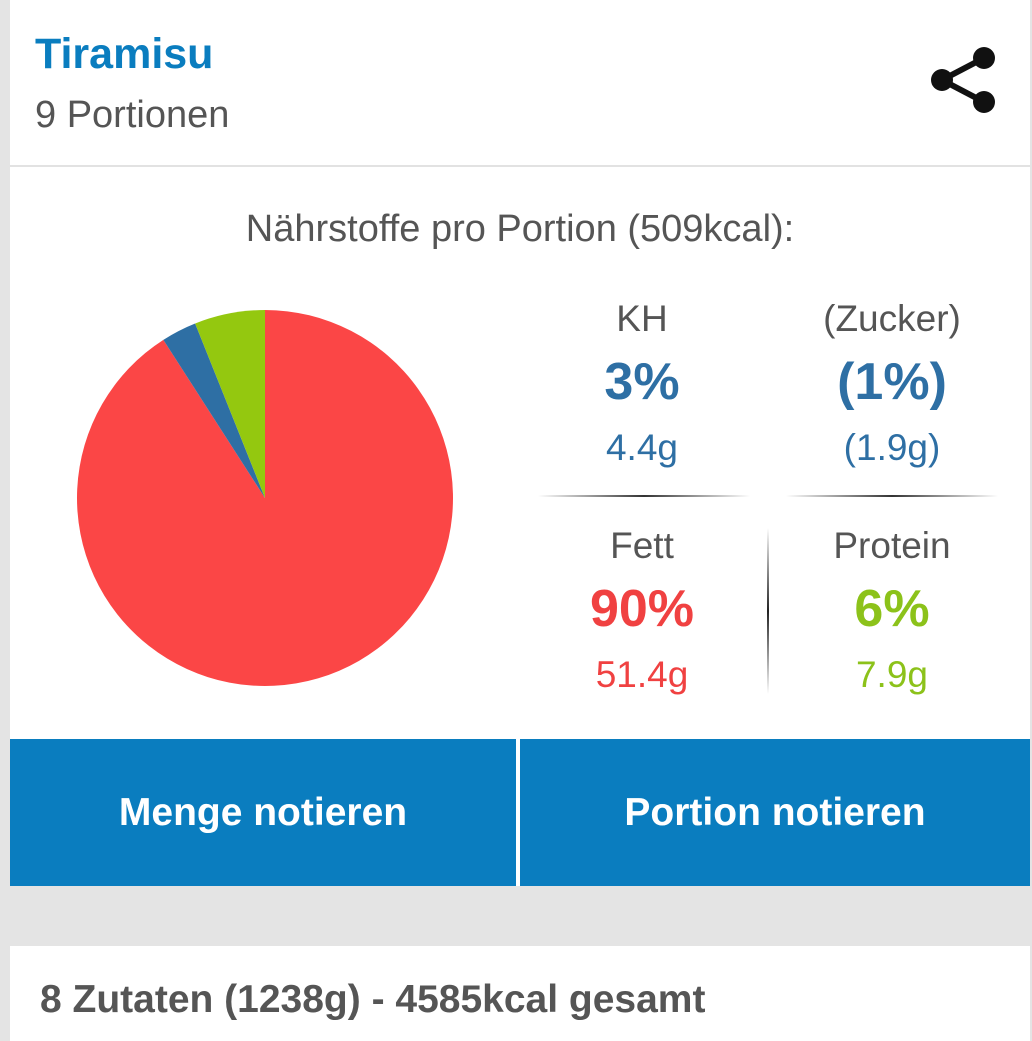 The height and width of the screenshot is (1041, 1032). I want to click on recipe-portions: 9 Portionen, so click(132, 115).